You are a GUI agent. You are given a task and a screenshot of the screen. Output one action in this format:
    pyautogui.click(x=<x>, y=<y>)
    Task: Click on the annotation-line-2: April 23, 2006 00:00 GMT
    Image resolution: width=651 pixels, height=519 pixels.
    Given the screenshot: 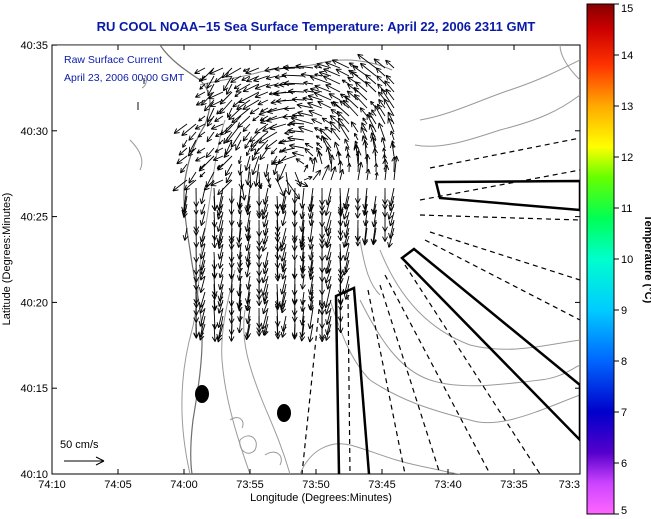 What is the action you would take?
    pyautogui.click(x=124, y=78)
    